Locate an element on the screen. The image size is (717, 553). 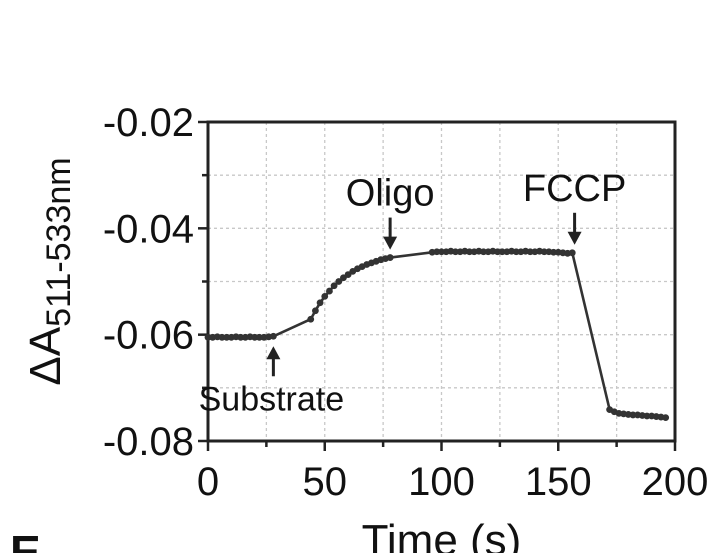
annotation-label: FCCP is located at coordinates (574, 189).